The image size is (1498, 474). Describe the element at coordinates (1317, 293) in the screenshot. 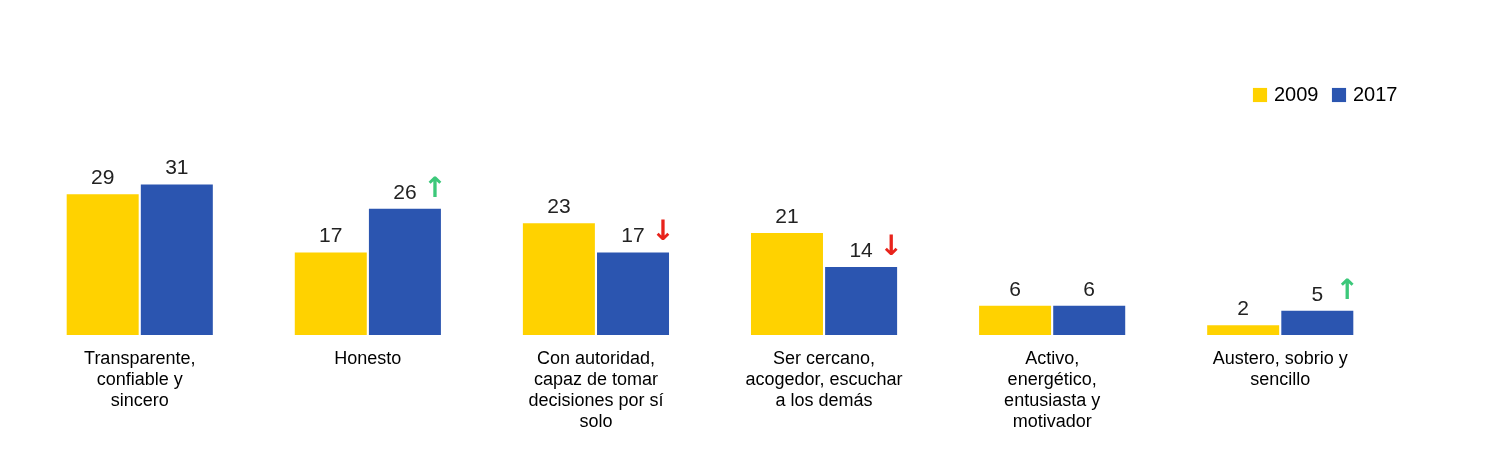

I see `data-label: 5` at that location.